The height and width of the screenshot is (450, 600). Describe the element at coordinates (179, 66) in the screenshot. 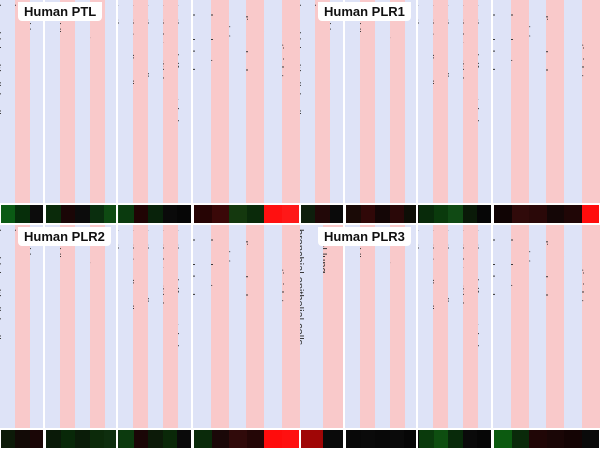

I see `tissue-label: testis seminiferous tubule` at that location.